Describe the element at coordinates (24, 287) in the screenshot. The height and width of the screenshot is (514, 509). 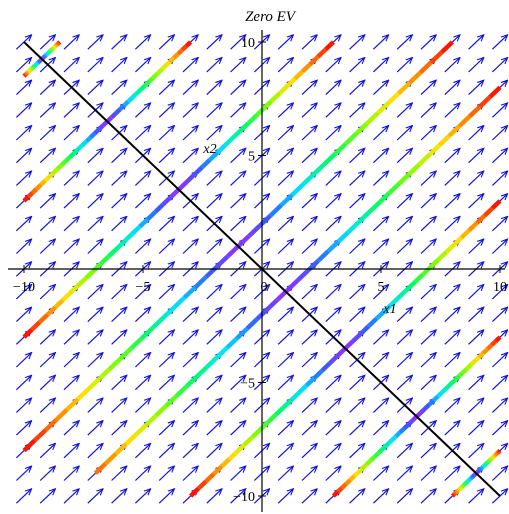
I see `x-tick-label: −10` at that location.